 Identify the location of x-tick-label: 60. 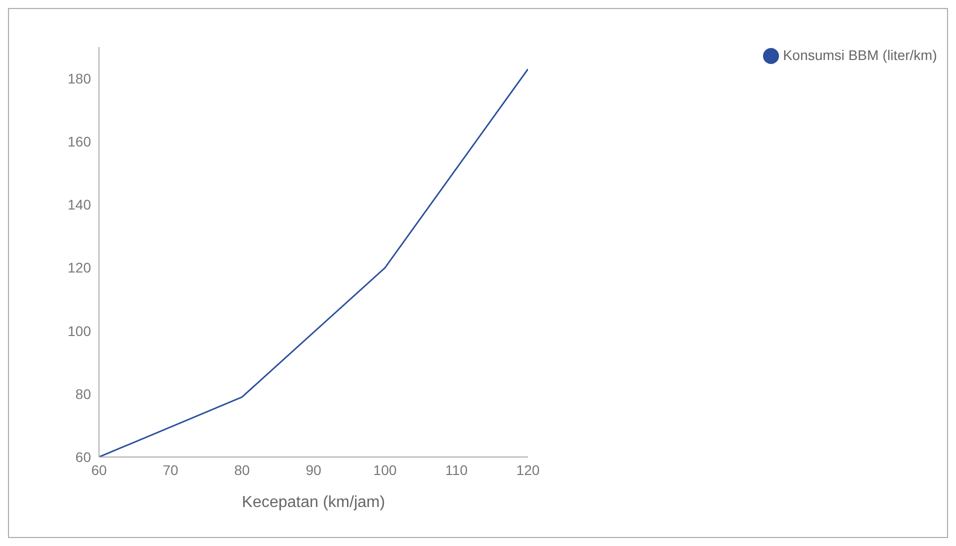
(99, 470).